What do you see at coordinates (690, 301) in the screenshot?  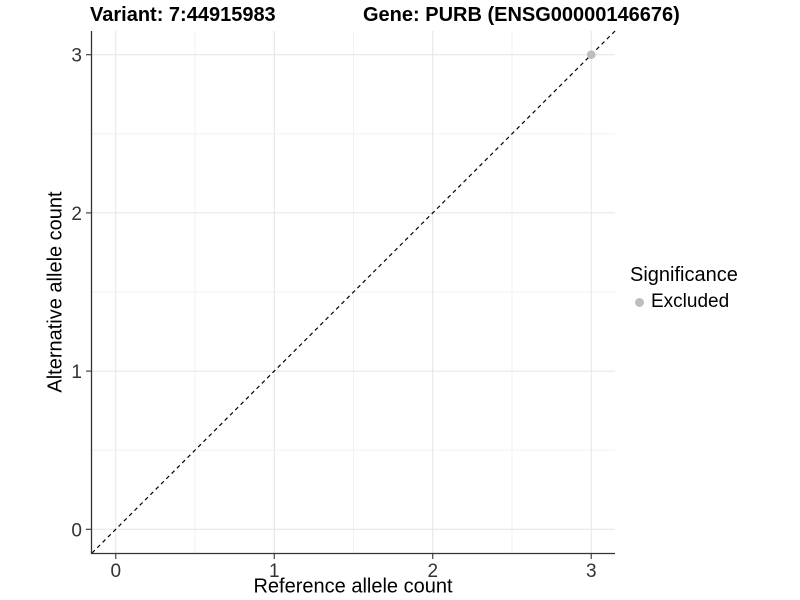 I see `legend-item-label: Excluded` at bounding box center [690, 301].